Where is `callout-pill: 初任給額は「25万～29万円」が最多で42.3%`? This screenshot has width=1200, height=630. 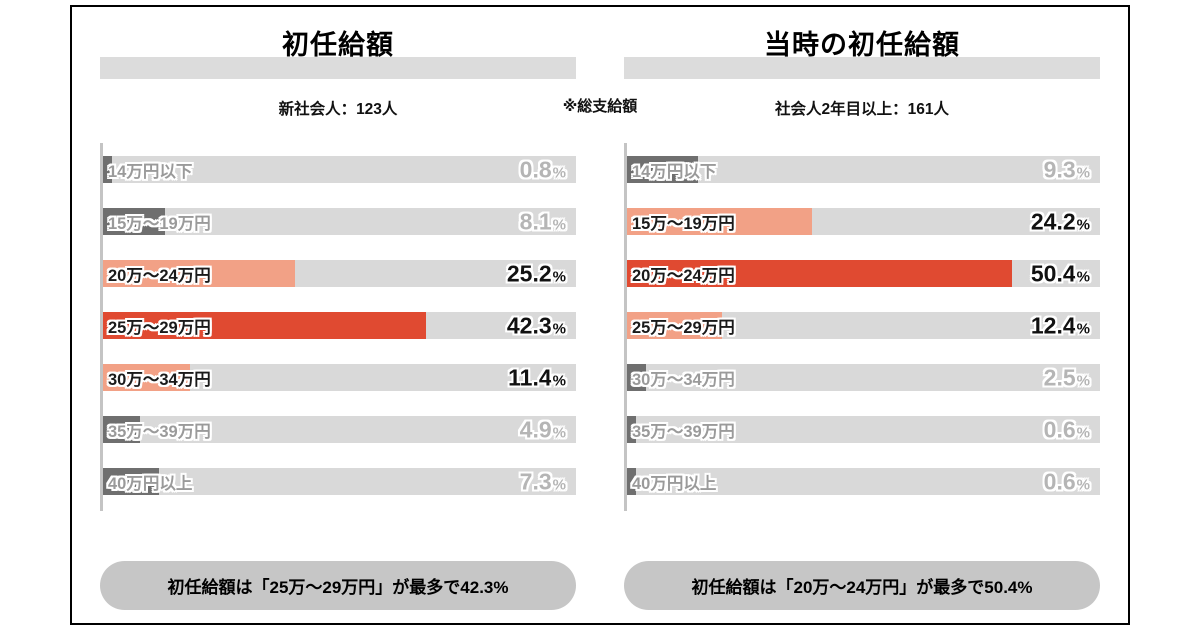
callout-pill: 初任給額は「25万～29万円」が最多で42.3% is located at coordinates (338, 585).